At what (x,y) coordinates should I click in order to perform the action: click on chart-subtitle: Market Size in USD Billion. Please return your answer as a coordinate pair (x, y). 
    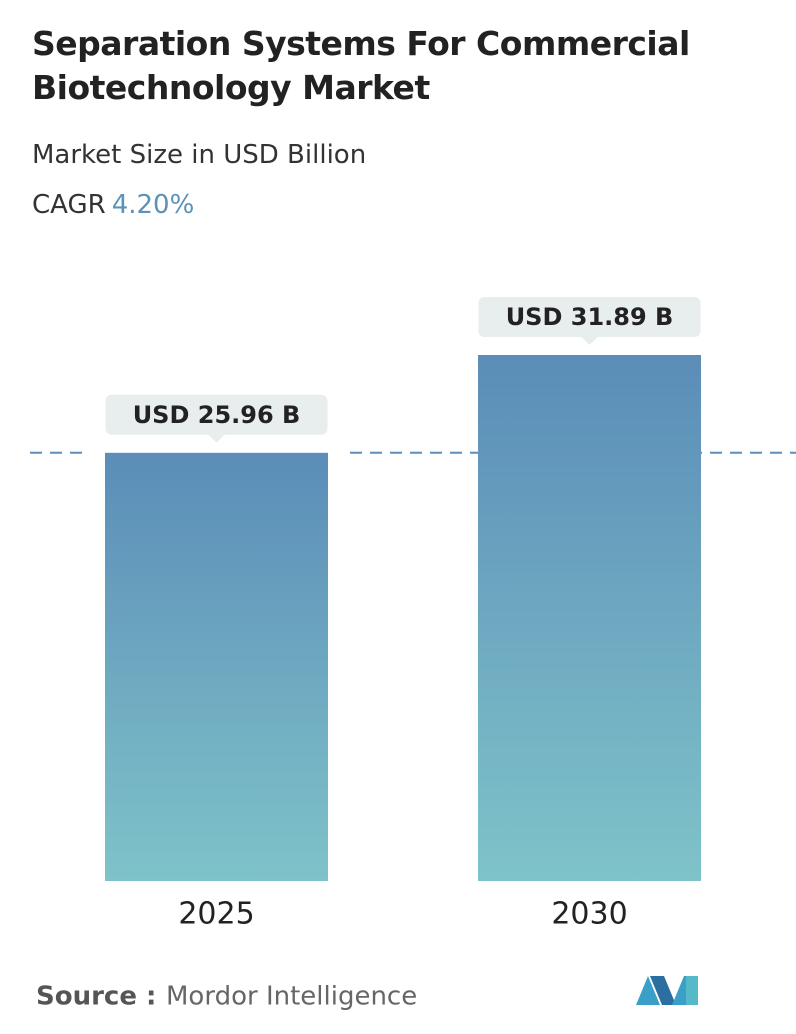
    Looking at the image, I should click on (199, 155).